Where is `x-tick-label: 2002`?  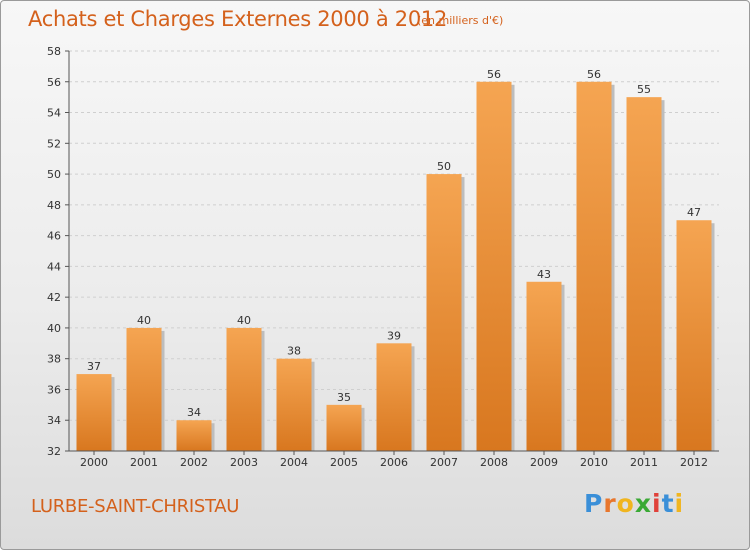 x-tick-label: 2002 is located at coordinates (194, 462).